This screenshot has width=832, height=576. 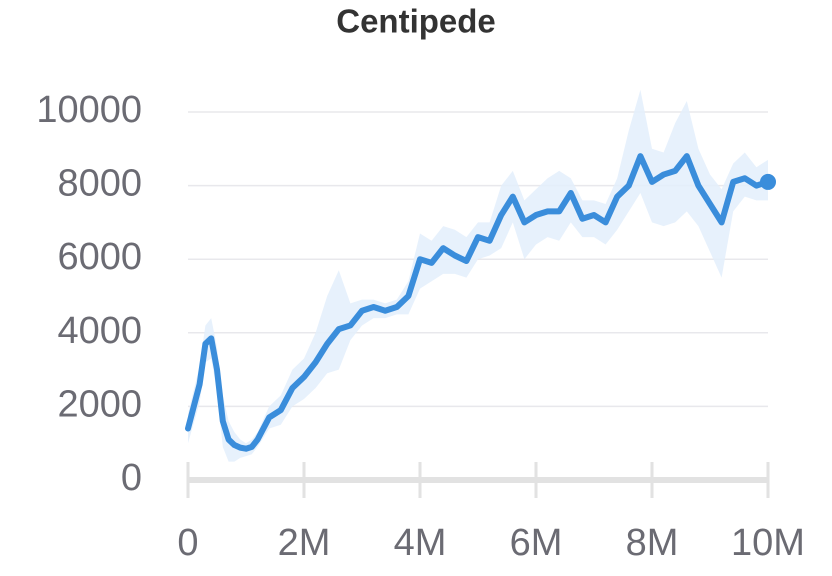 I want to click on y-tick-label: 0, so click(x=131, y=478).